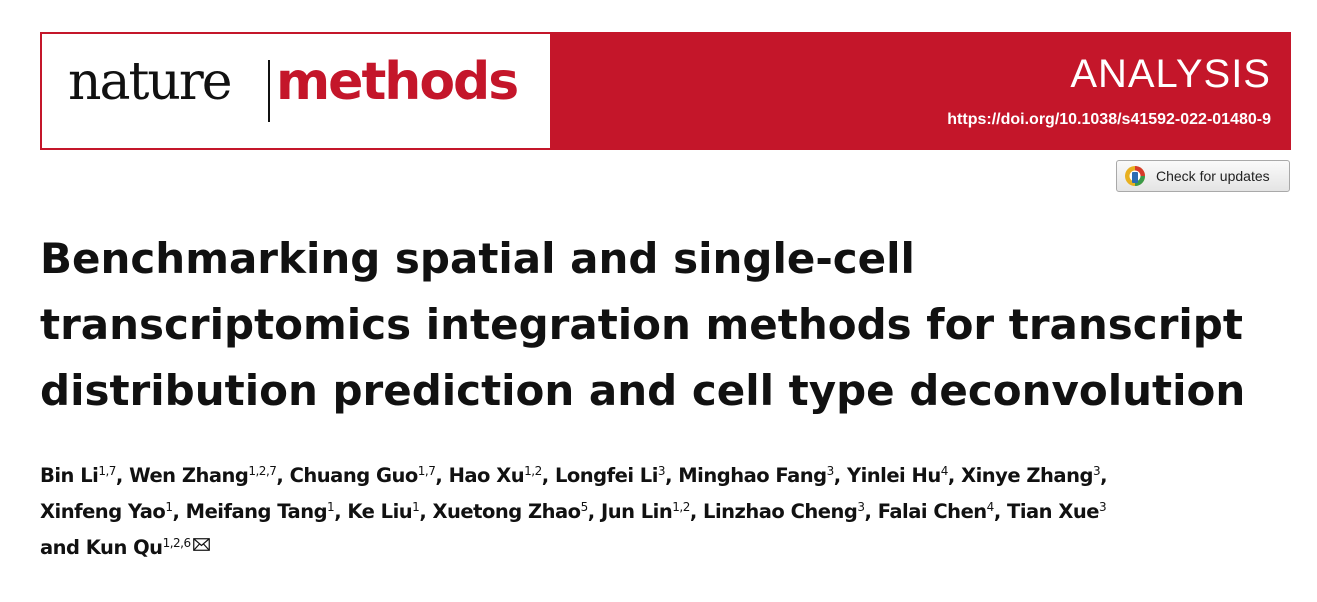 The width and height of the screenshot is (1317, 602). I want to click on author-name: Meifang Tang1, so click(260, 511).